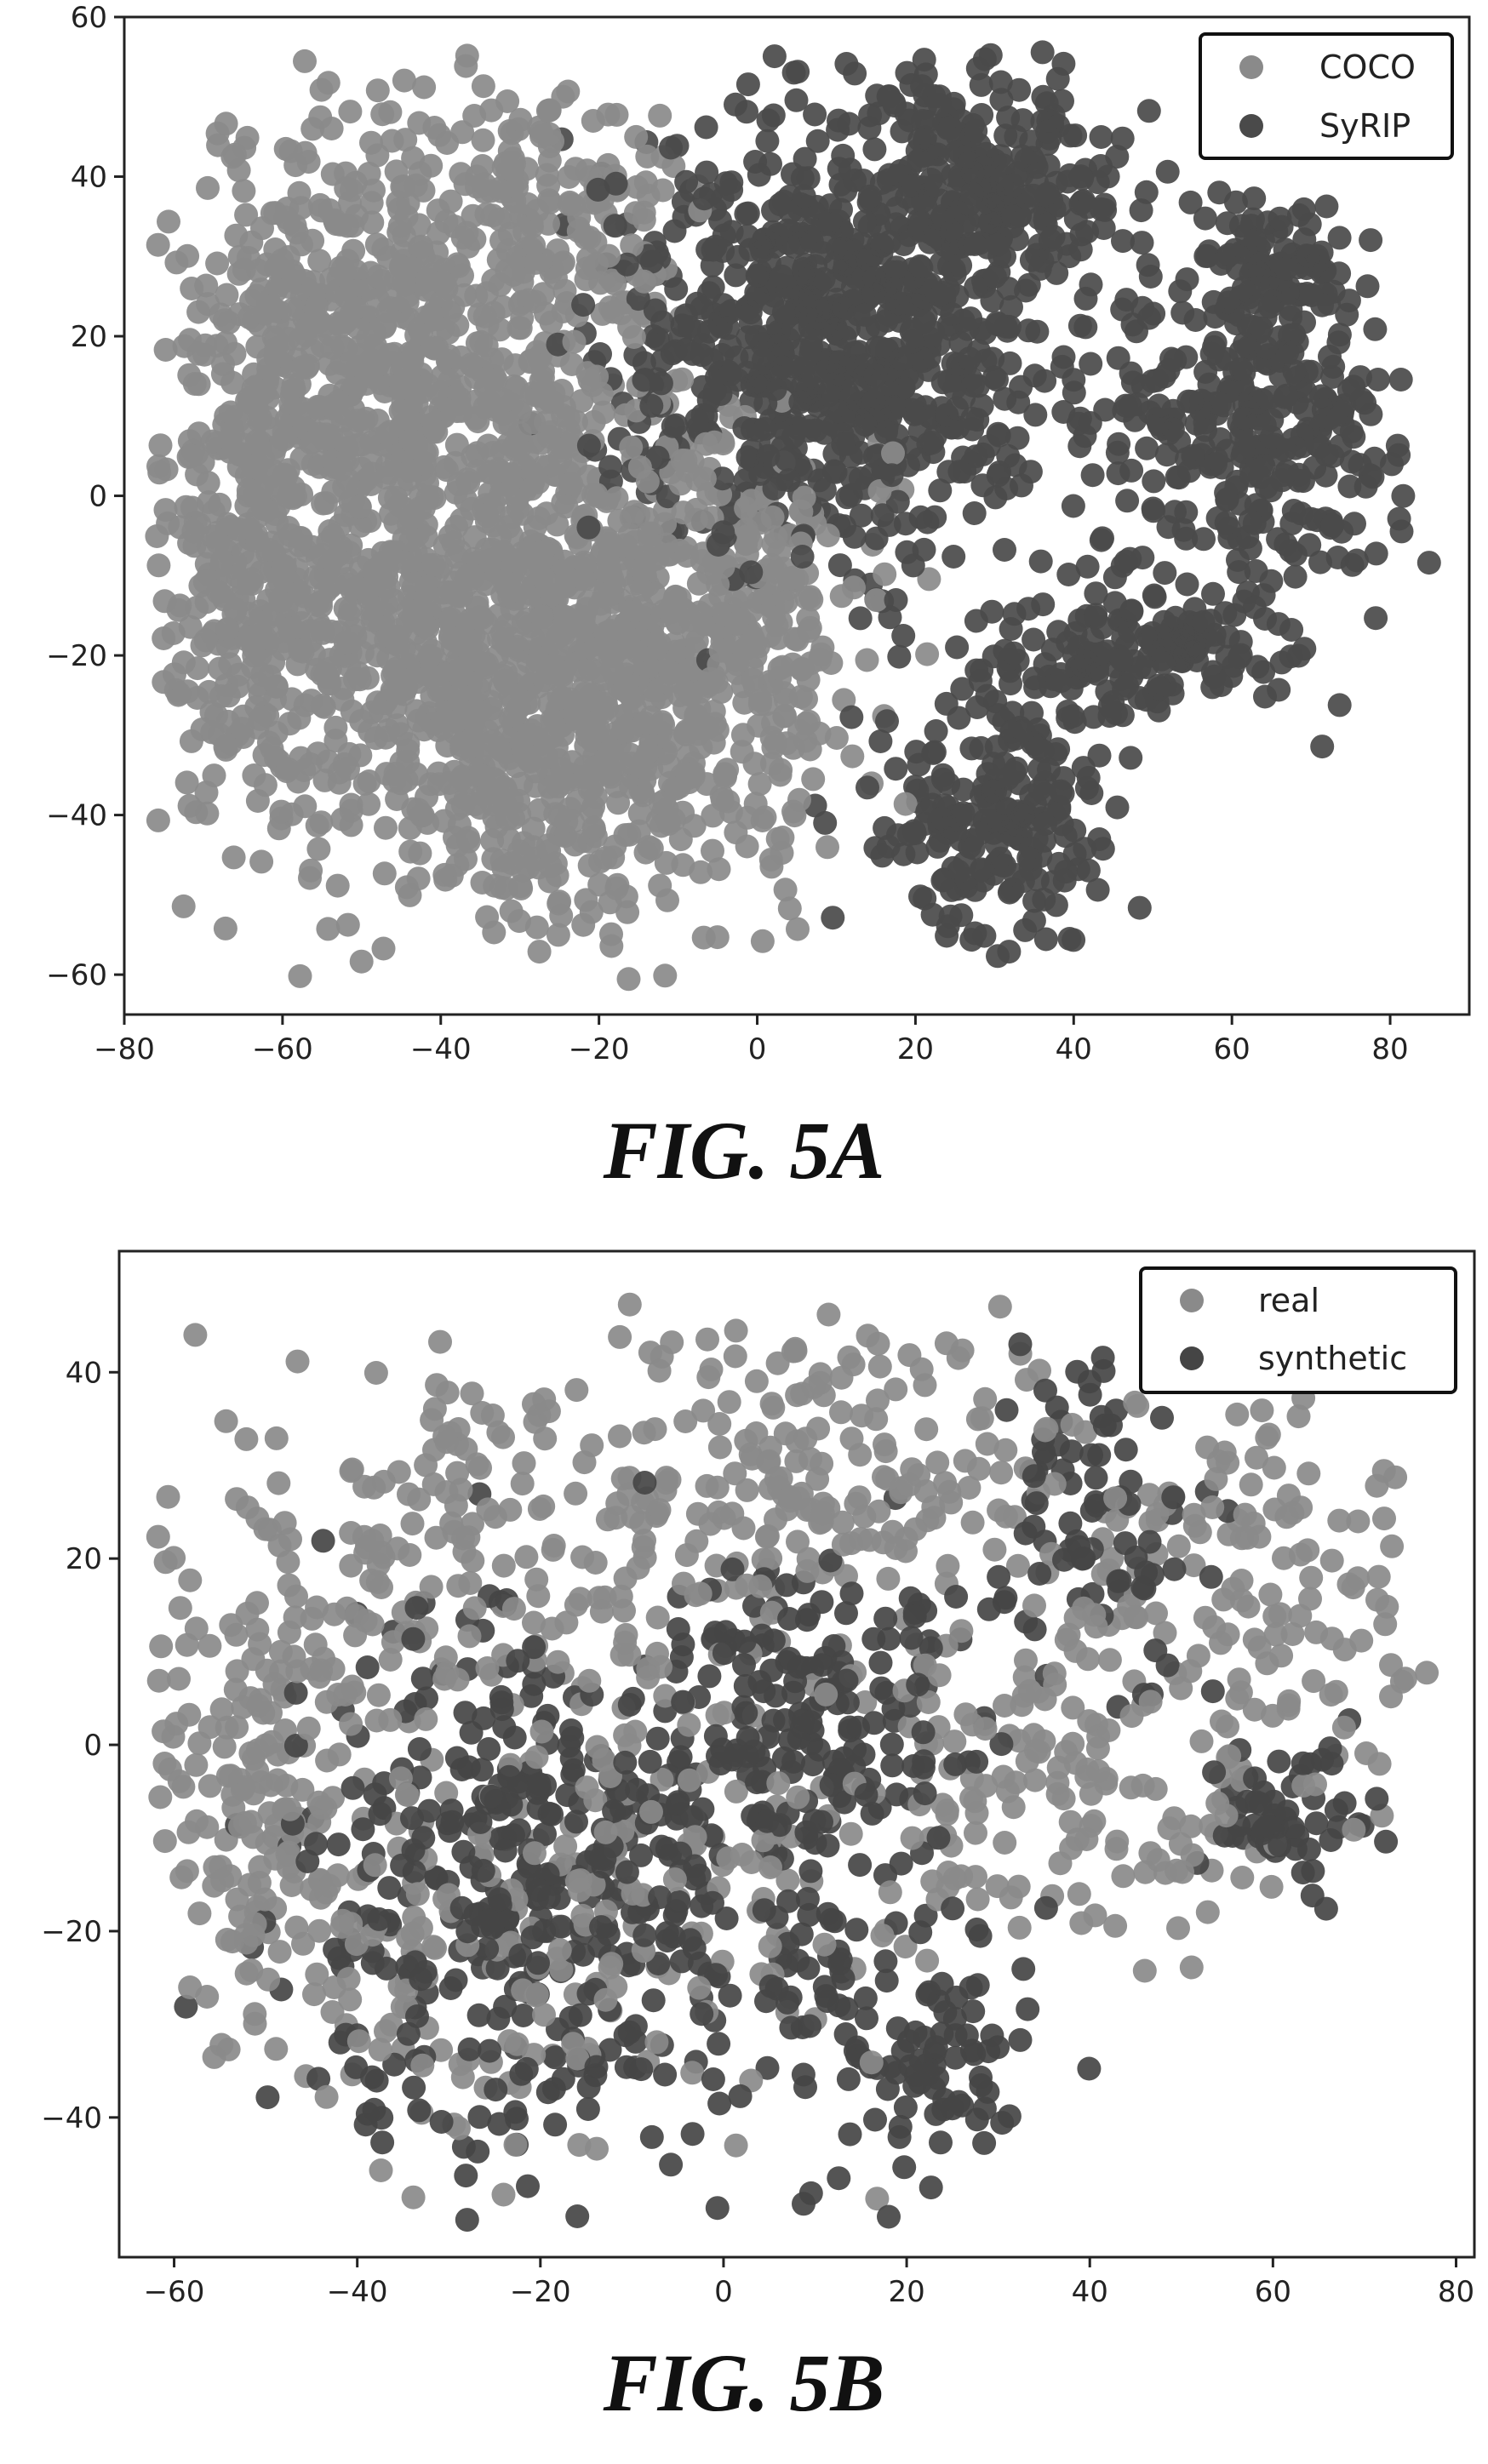  Describe the element at coordinates (98, 497) in the screenshot. I see `y-tick-label: 0` at that location.